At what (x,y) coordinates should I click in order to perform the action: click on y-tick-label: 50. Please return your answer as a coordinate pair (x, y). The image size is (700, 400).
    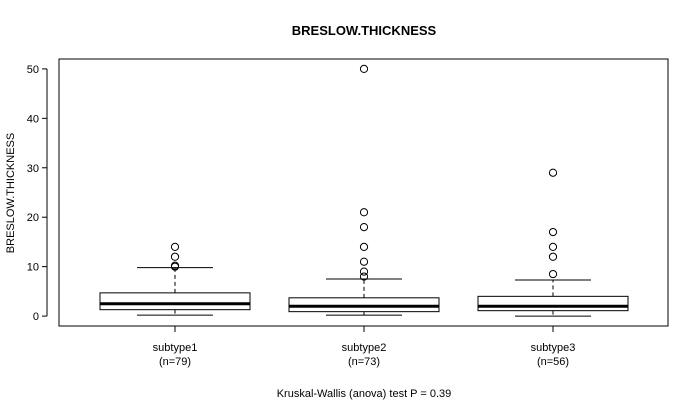
    Looking at the image, I should click on (33, 70).